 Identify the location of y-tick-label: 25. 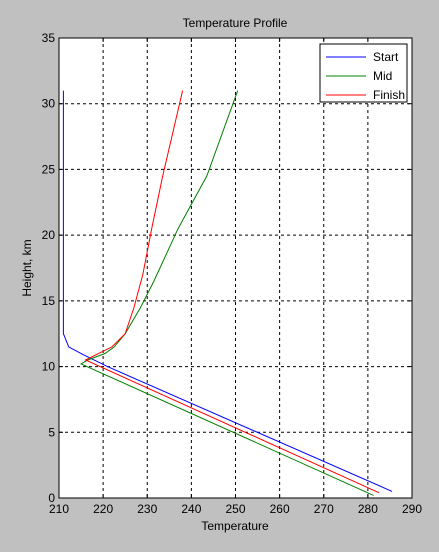
(49, 169).